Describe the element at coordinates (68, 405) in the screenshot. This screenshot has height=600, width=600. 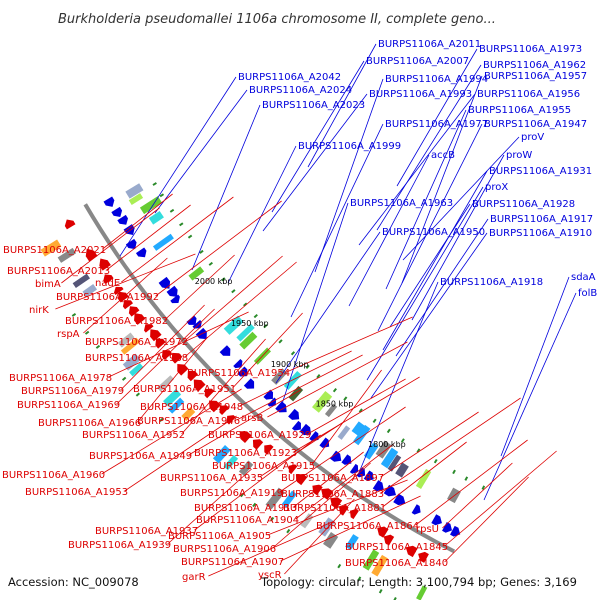
I see `reverse-gene-label: BURPS1106A_A1969` at that location.